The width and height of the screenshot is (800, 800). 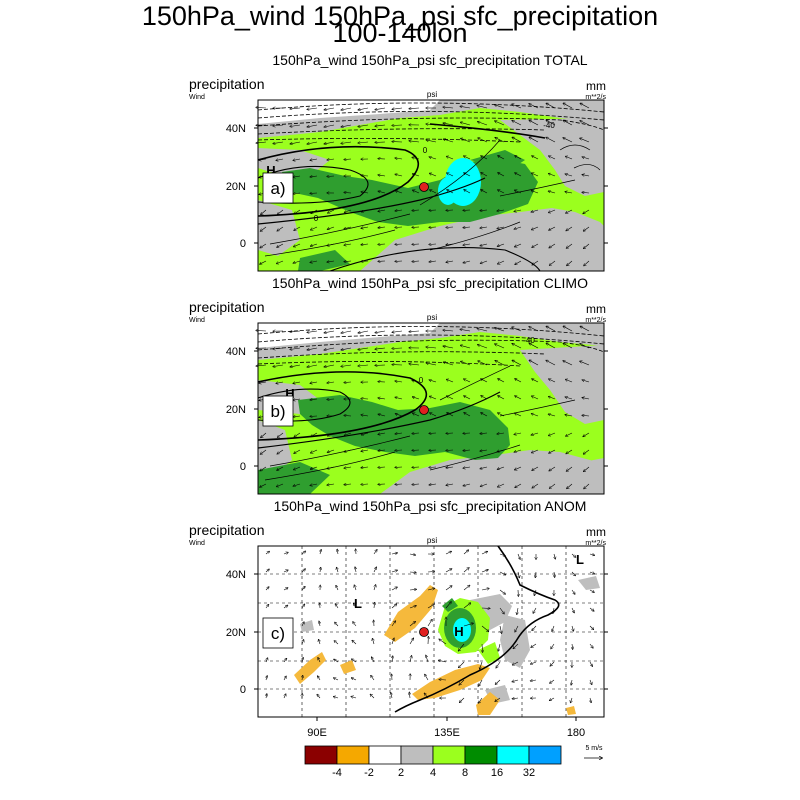 What do you see at coordinates (227, 307) in the screenshot?
I see `panel-b-left-label: precipitation` at bounding box center [227, 307].